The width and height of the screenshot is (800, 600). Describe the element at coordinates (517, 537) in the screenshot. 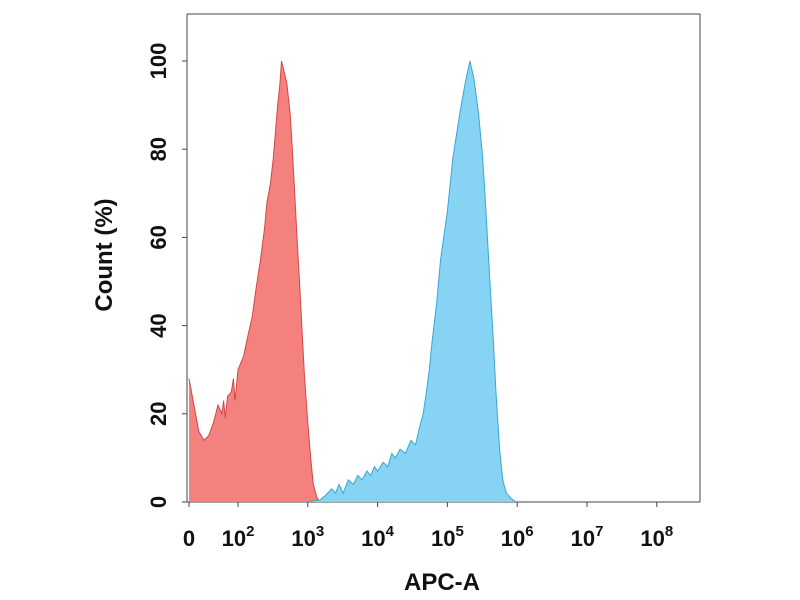

I see `x-tick-label: 10⁶` at that location.